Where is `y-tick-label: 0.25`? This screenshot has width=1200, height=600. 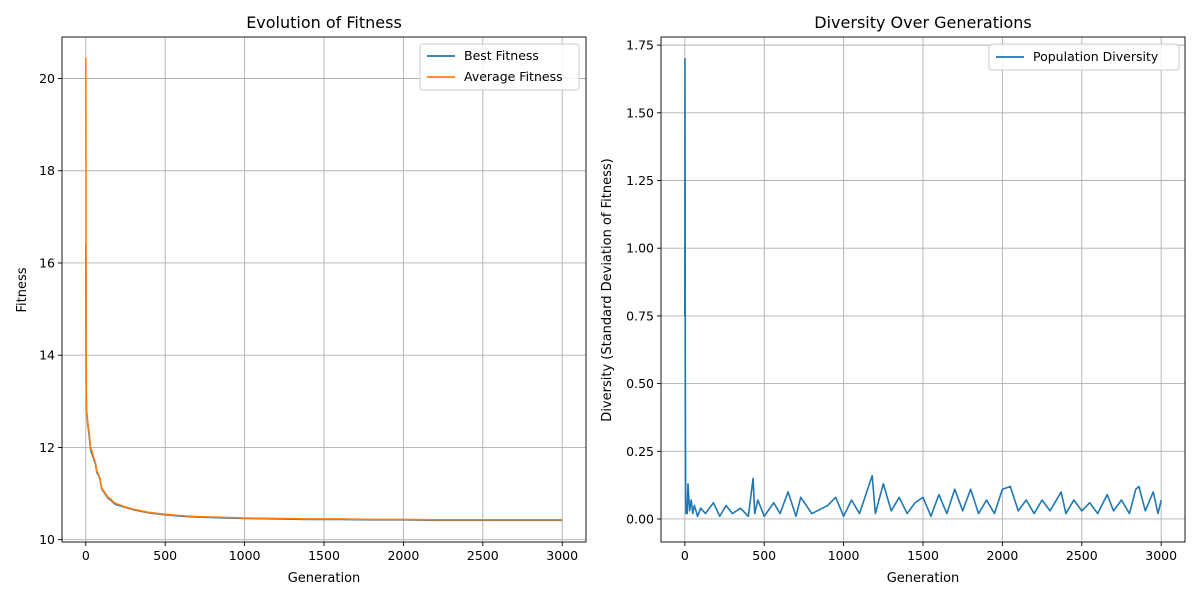 y-tick-label: 0.25 is located at coordinates (640, 451).